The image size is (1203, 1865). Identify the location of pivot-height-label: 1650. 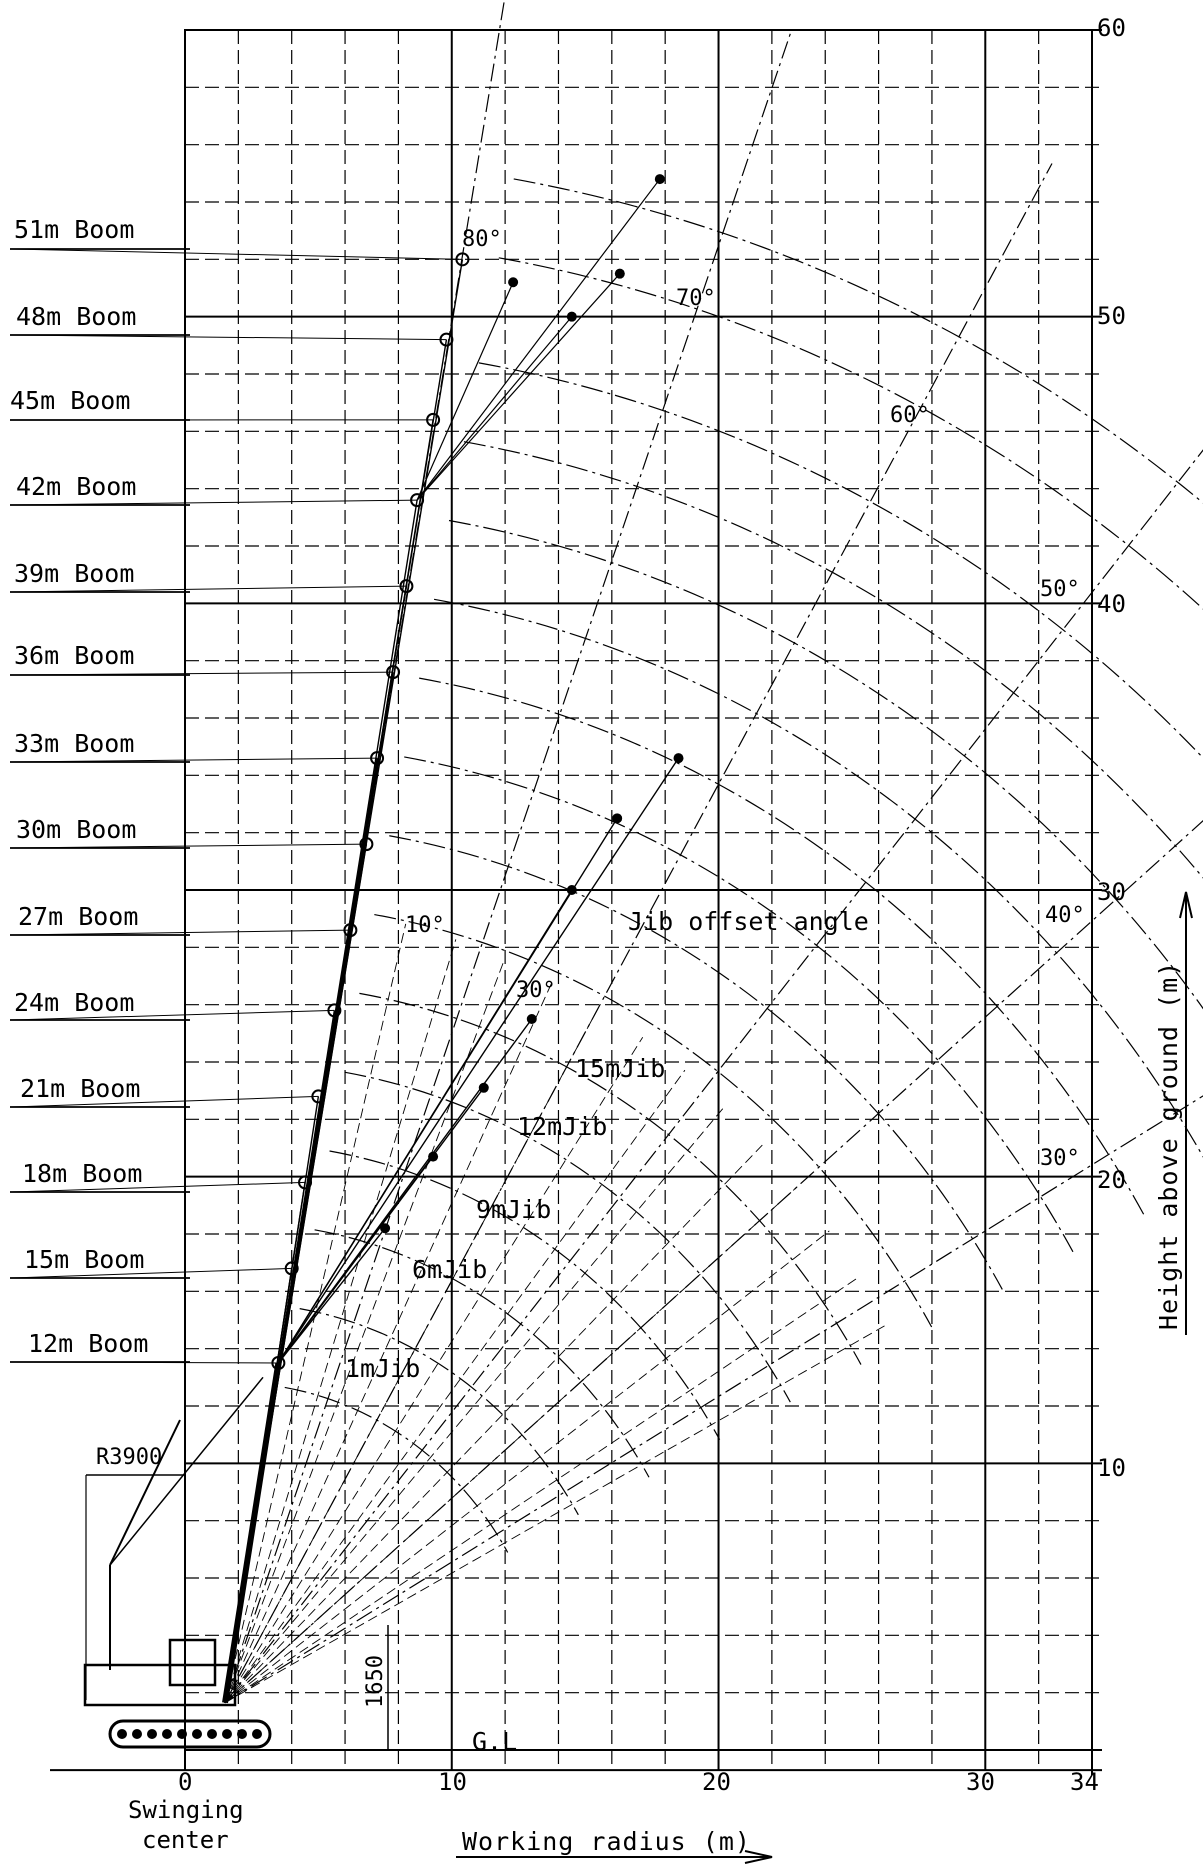
(375, 1681).